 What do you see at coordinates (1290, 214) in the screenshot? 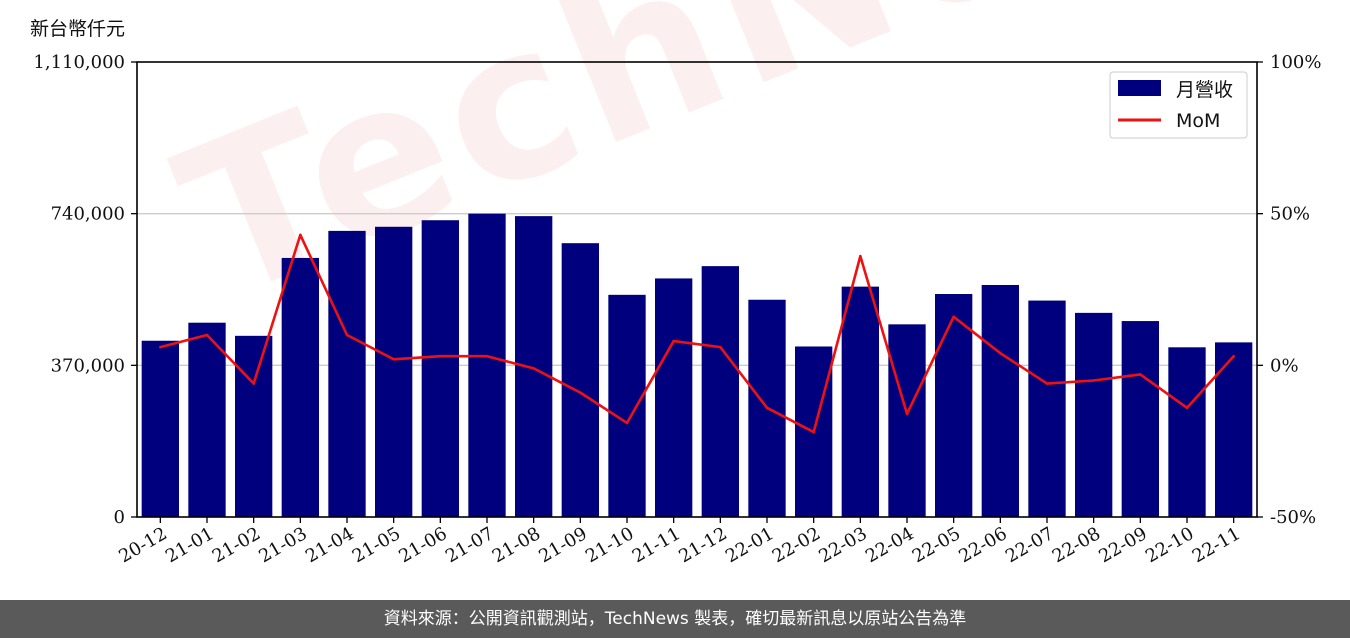
I see `right-tick-label: 50%` at bounding box center [1290, 214].